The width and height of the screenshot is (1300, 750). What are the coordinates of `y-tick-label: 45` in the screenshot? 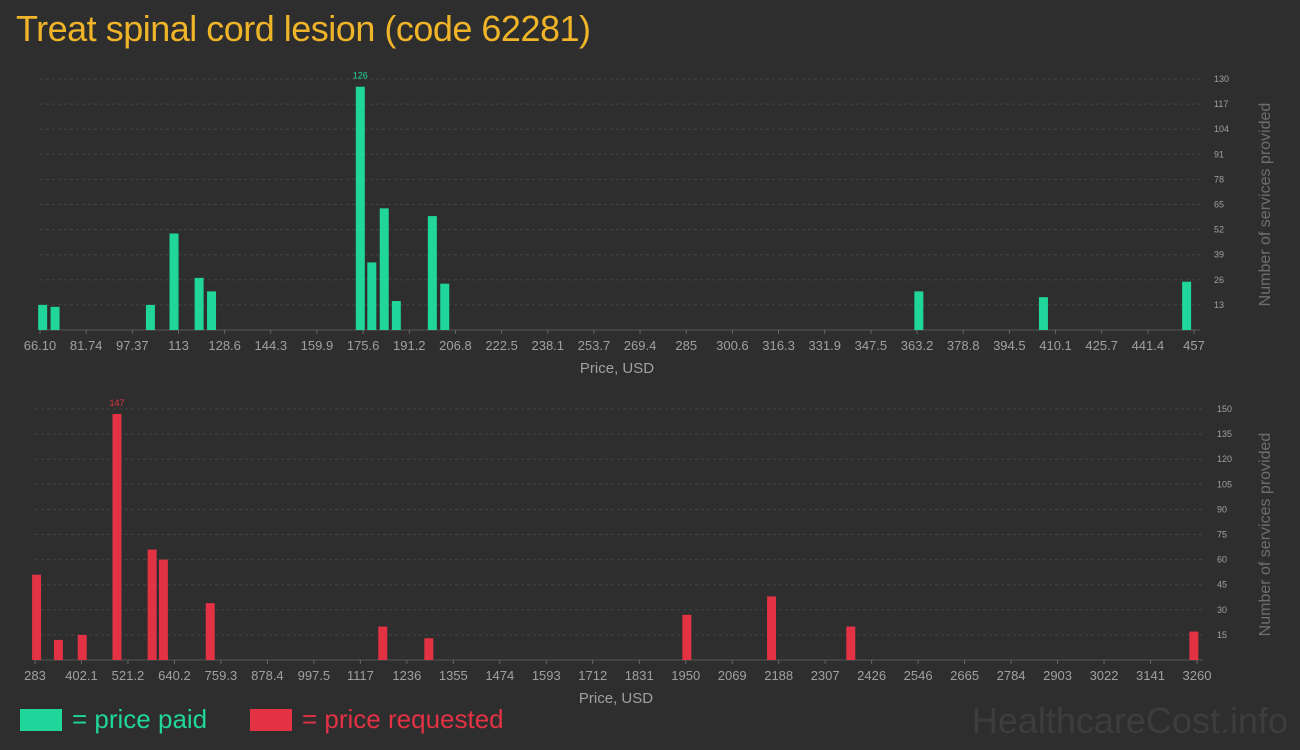 It's located at (1222, 585).